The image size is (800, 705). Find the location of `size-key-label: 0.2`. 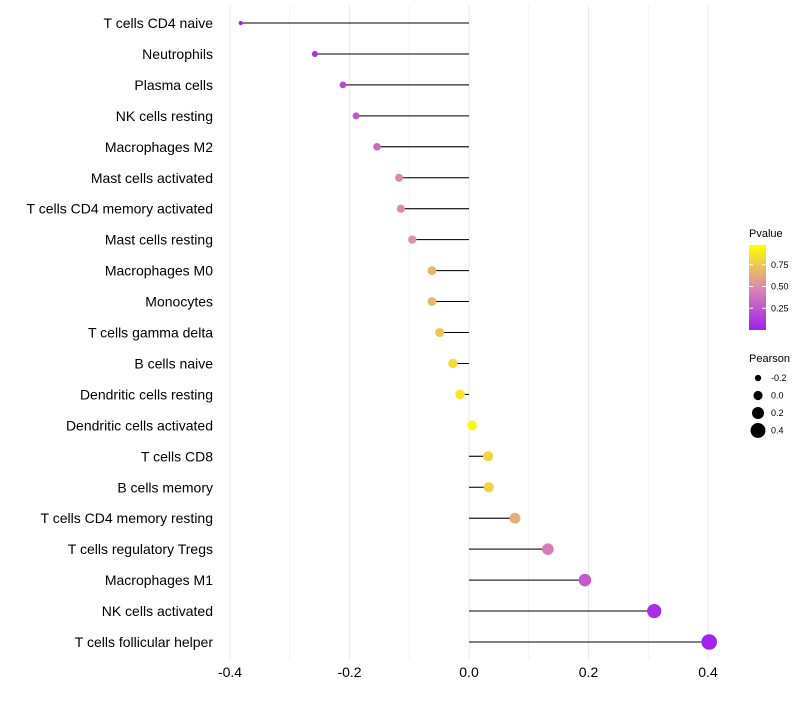

size-key-label: 0.2 is located at coordinates (777, 413).